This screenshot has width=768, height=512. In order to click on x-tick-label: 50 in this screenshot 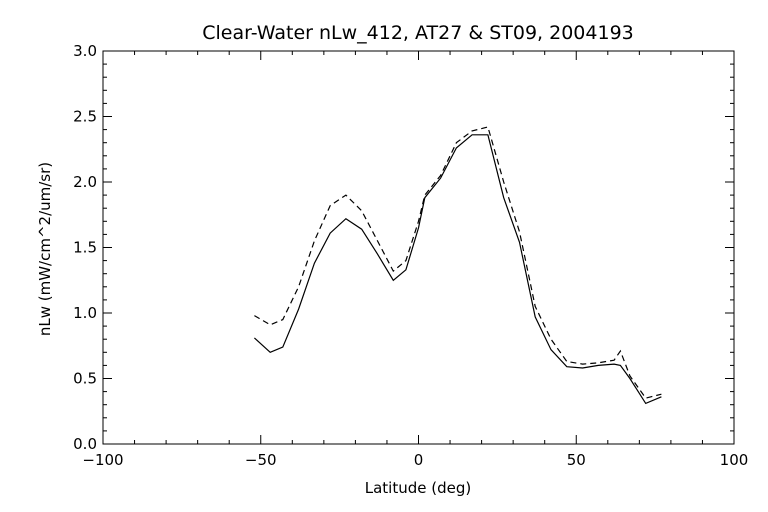, I will do `click(576, 460)`.